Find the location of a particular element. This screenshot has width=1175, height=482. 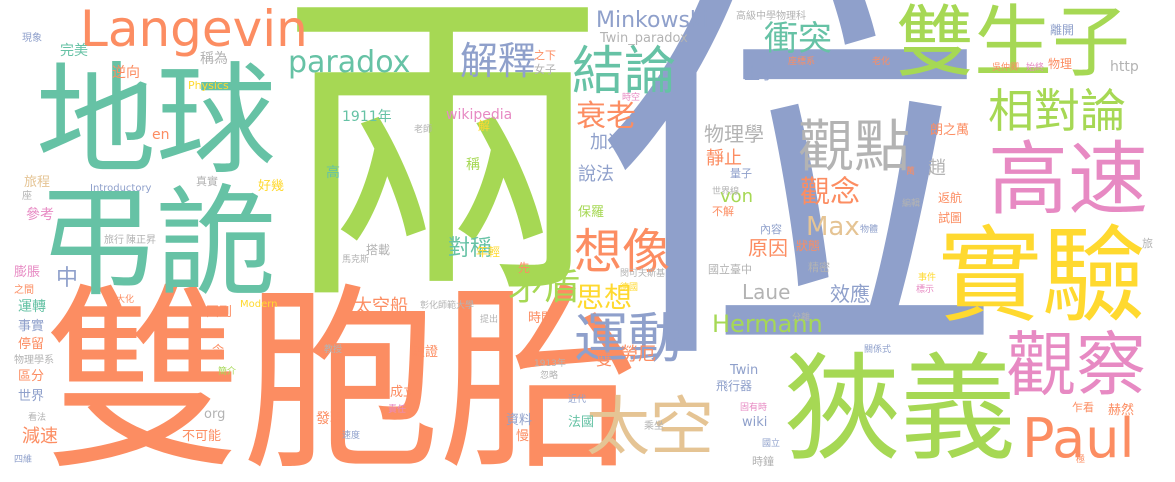

word-makesi: 馬克斯 is located at coordinates (356, 260).